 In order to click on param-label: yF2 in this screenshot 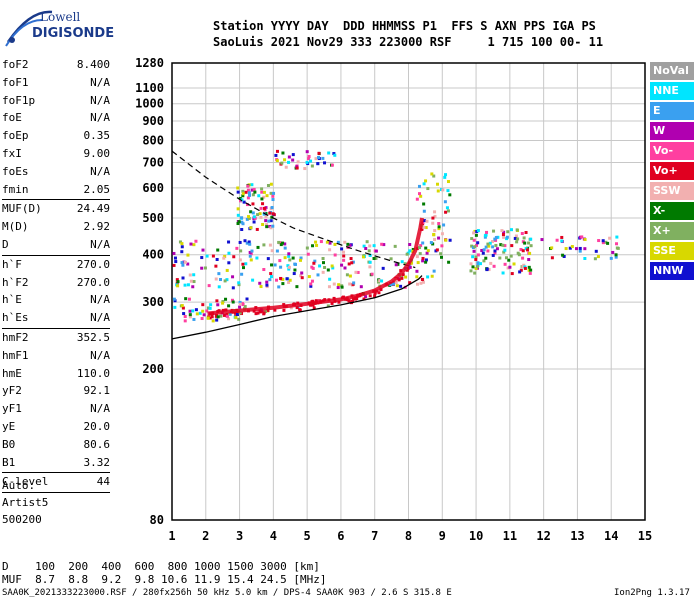, I will do `click(12, 391)`.